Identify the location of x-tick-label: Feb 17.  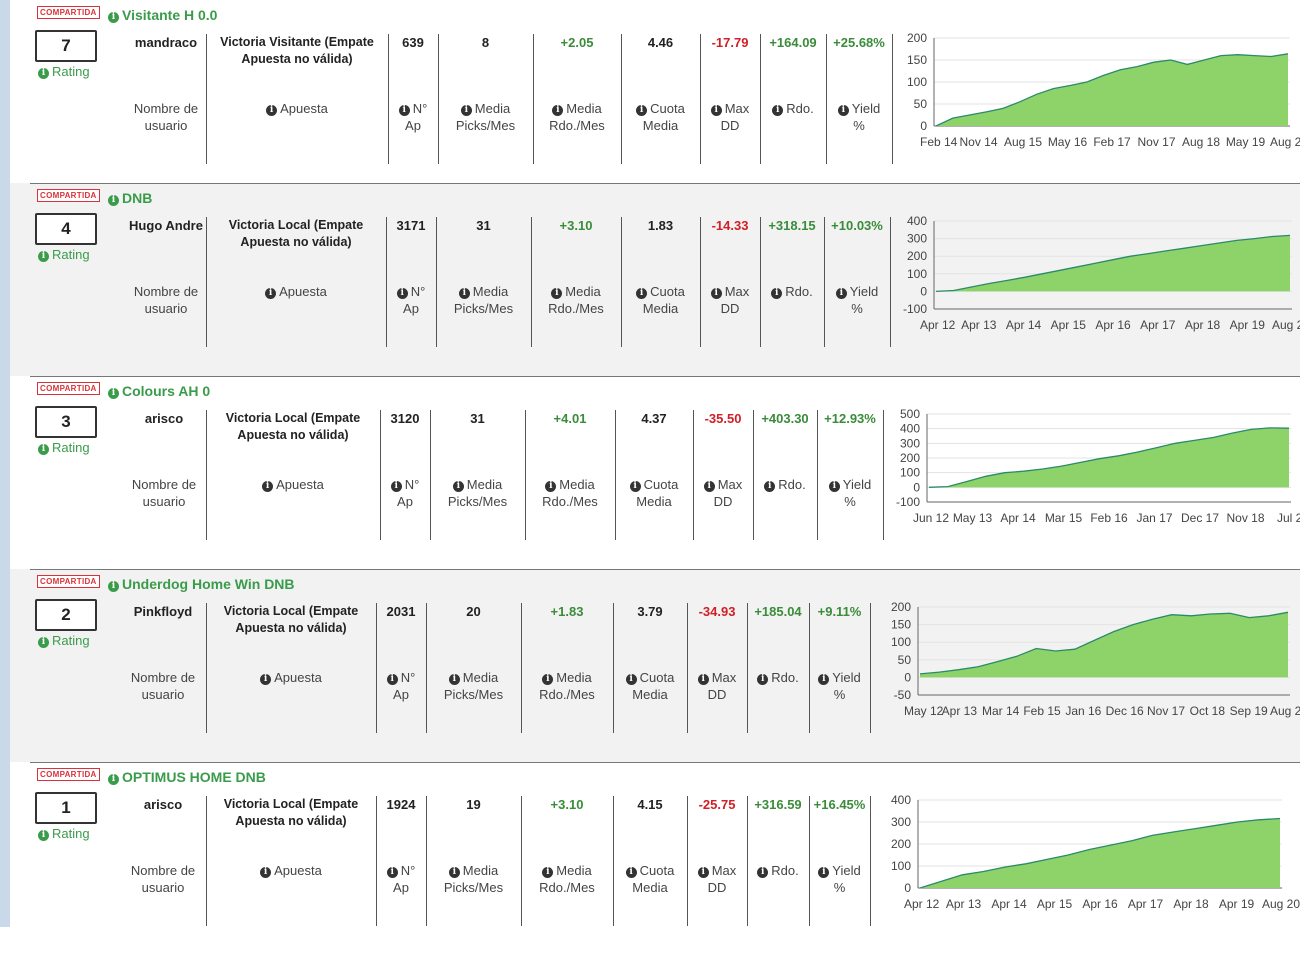
(1112, 142).